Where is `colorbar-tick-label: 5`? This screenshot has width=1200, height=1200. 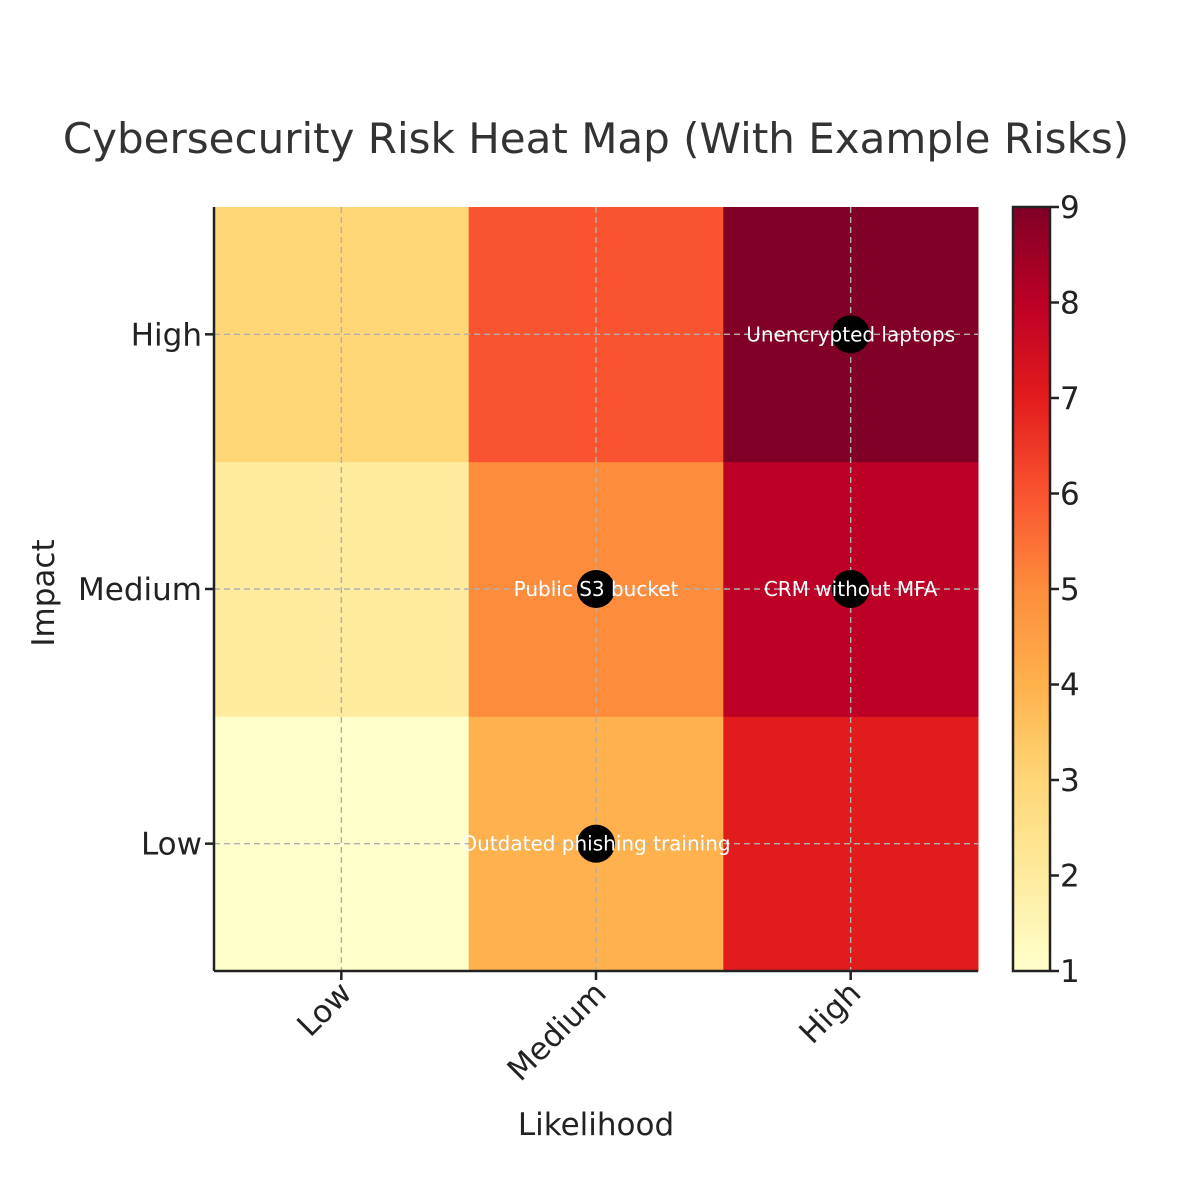
colorbar-tick-label: 5 is located at coordinates (1070, 590).